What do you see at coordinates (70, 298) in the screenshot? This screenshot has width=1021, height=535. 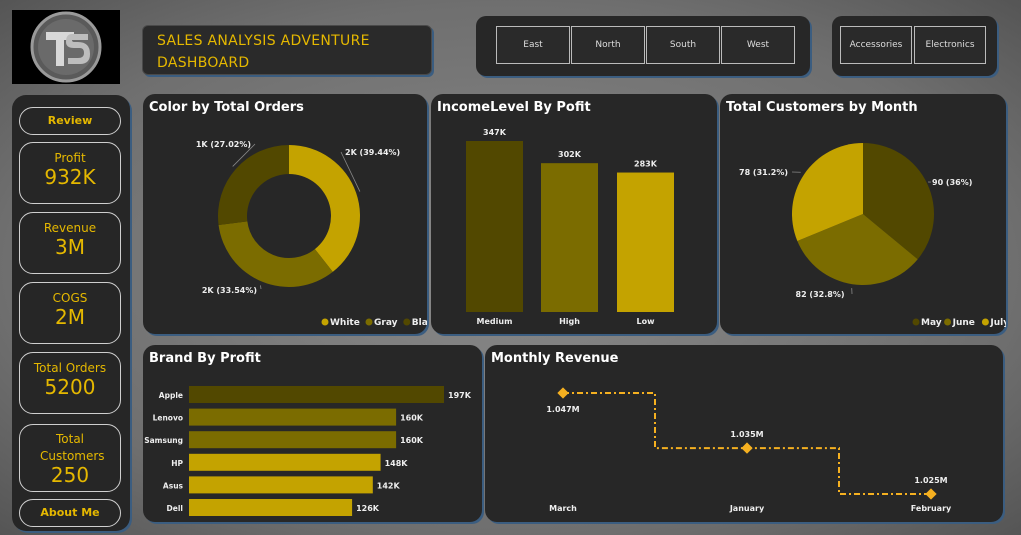 I see `kpi-cogs-label: COGS` at bounding box center [70, 298].